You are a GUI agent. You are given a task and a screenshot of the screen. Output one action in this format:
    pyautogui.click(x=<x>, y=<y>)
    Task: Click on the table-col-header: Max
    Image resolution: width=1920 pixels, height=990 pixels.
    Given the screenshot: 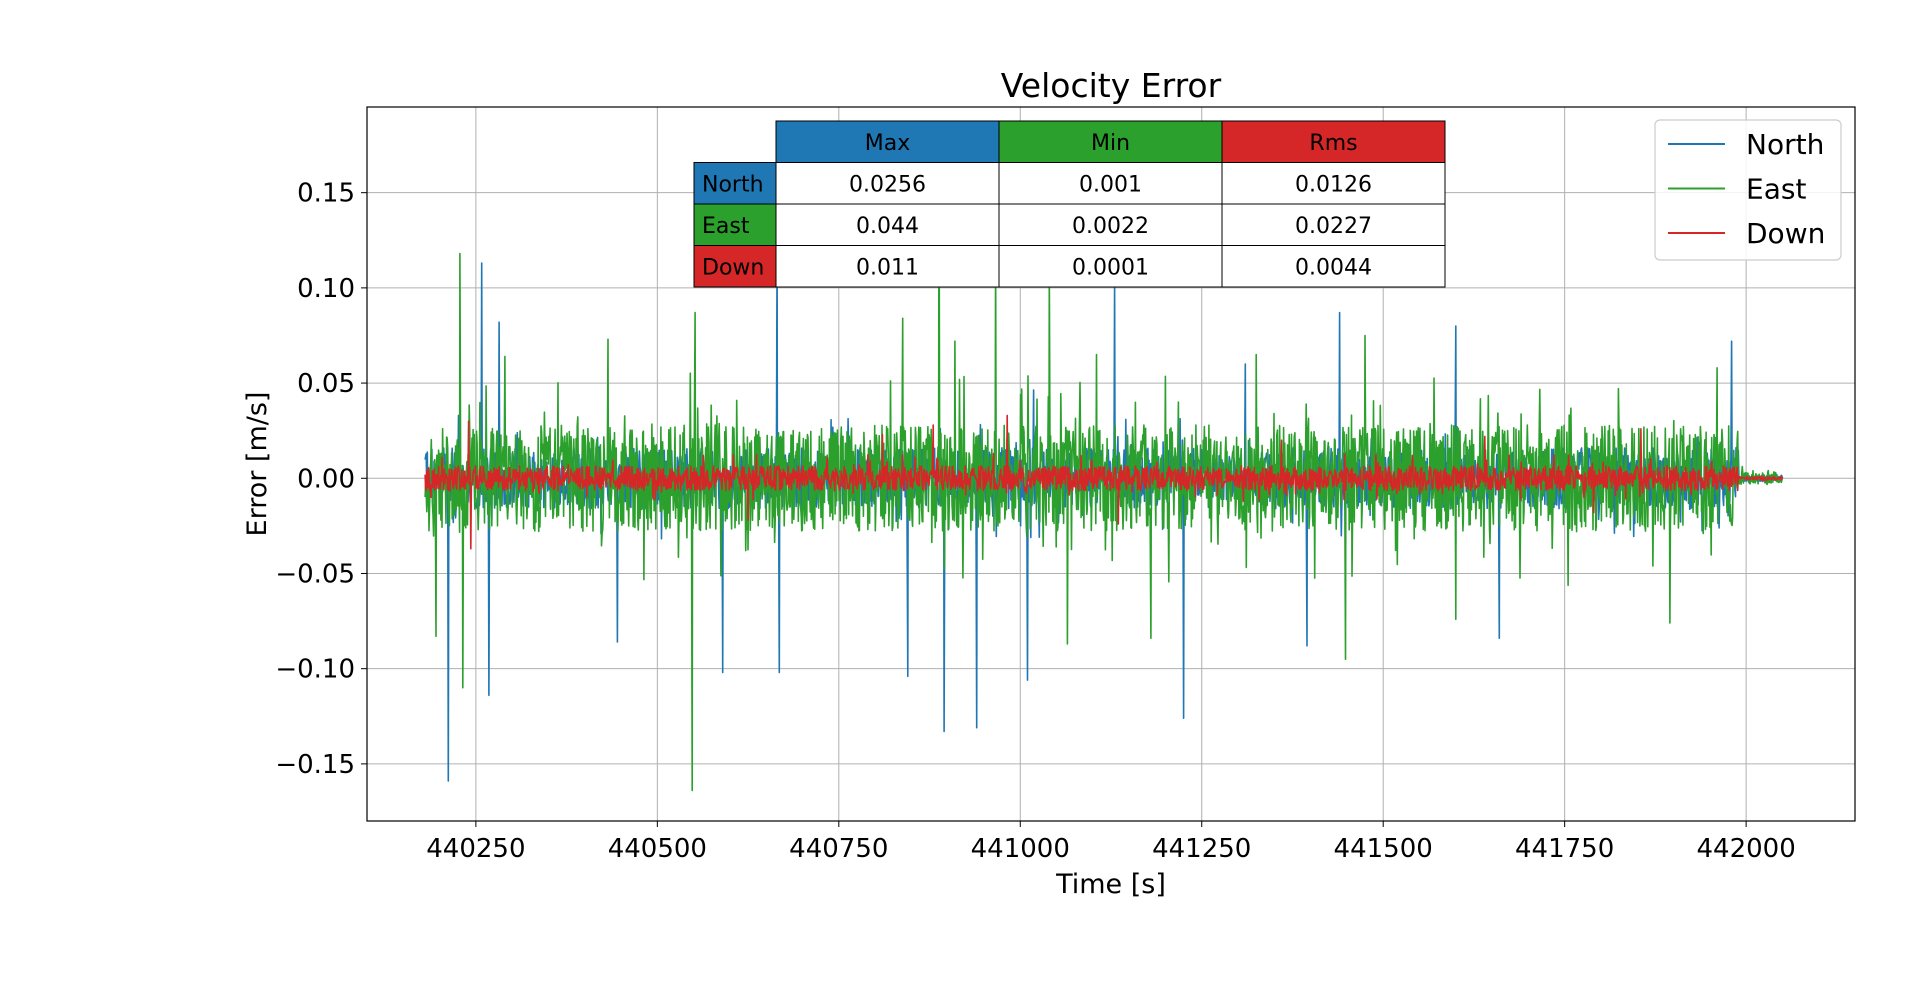 What is the action you would take?
    pyautogui.click(x=887, y=143)
    